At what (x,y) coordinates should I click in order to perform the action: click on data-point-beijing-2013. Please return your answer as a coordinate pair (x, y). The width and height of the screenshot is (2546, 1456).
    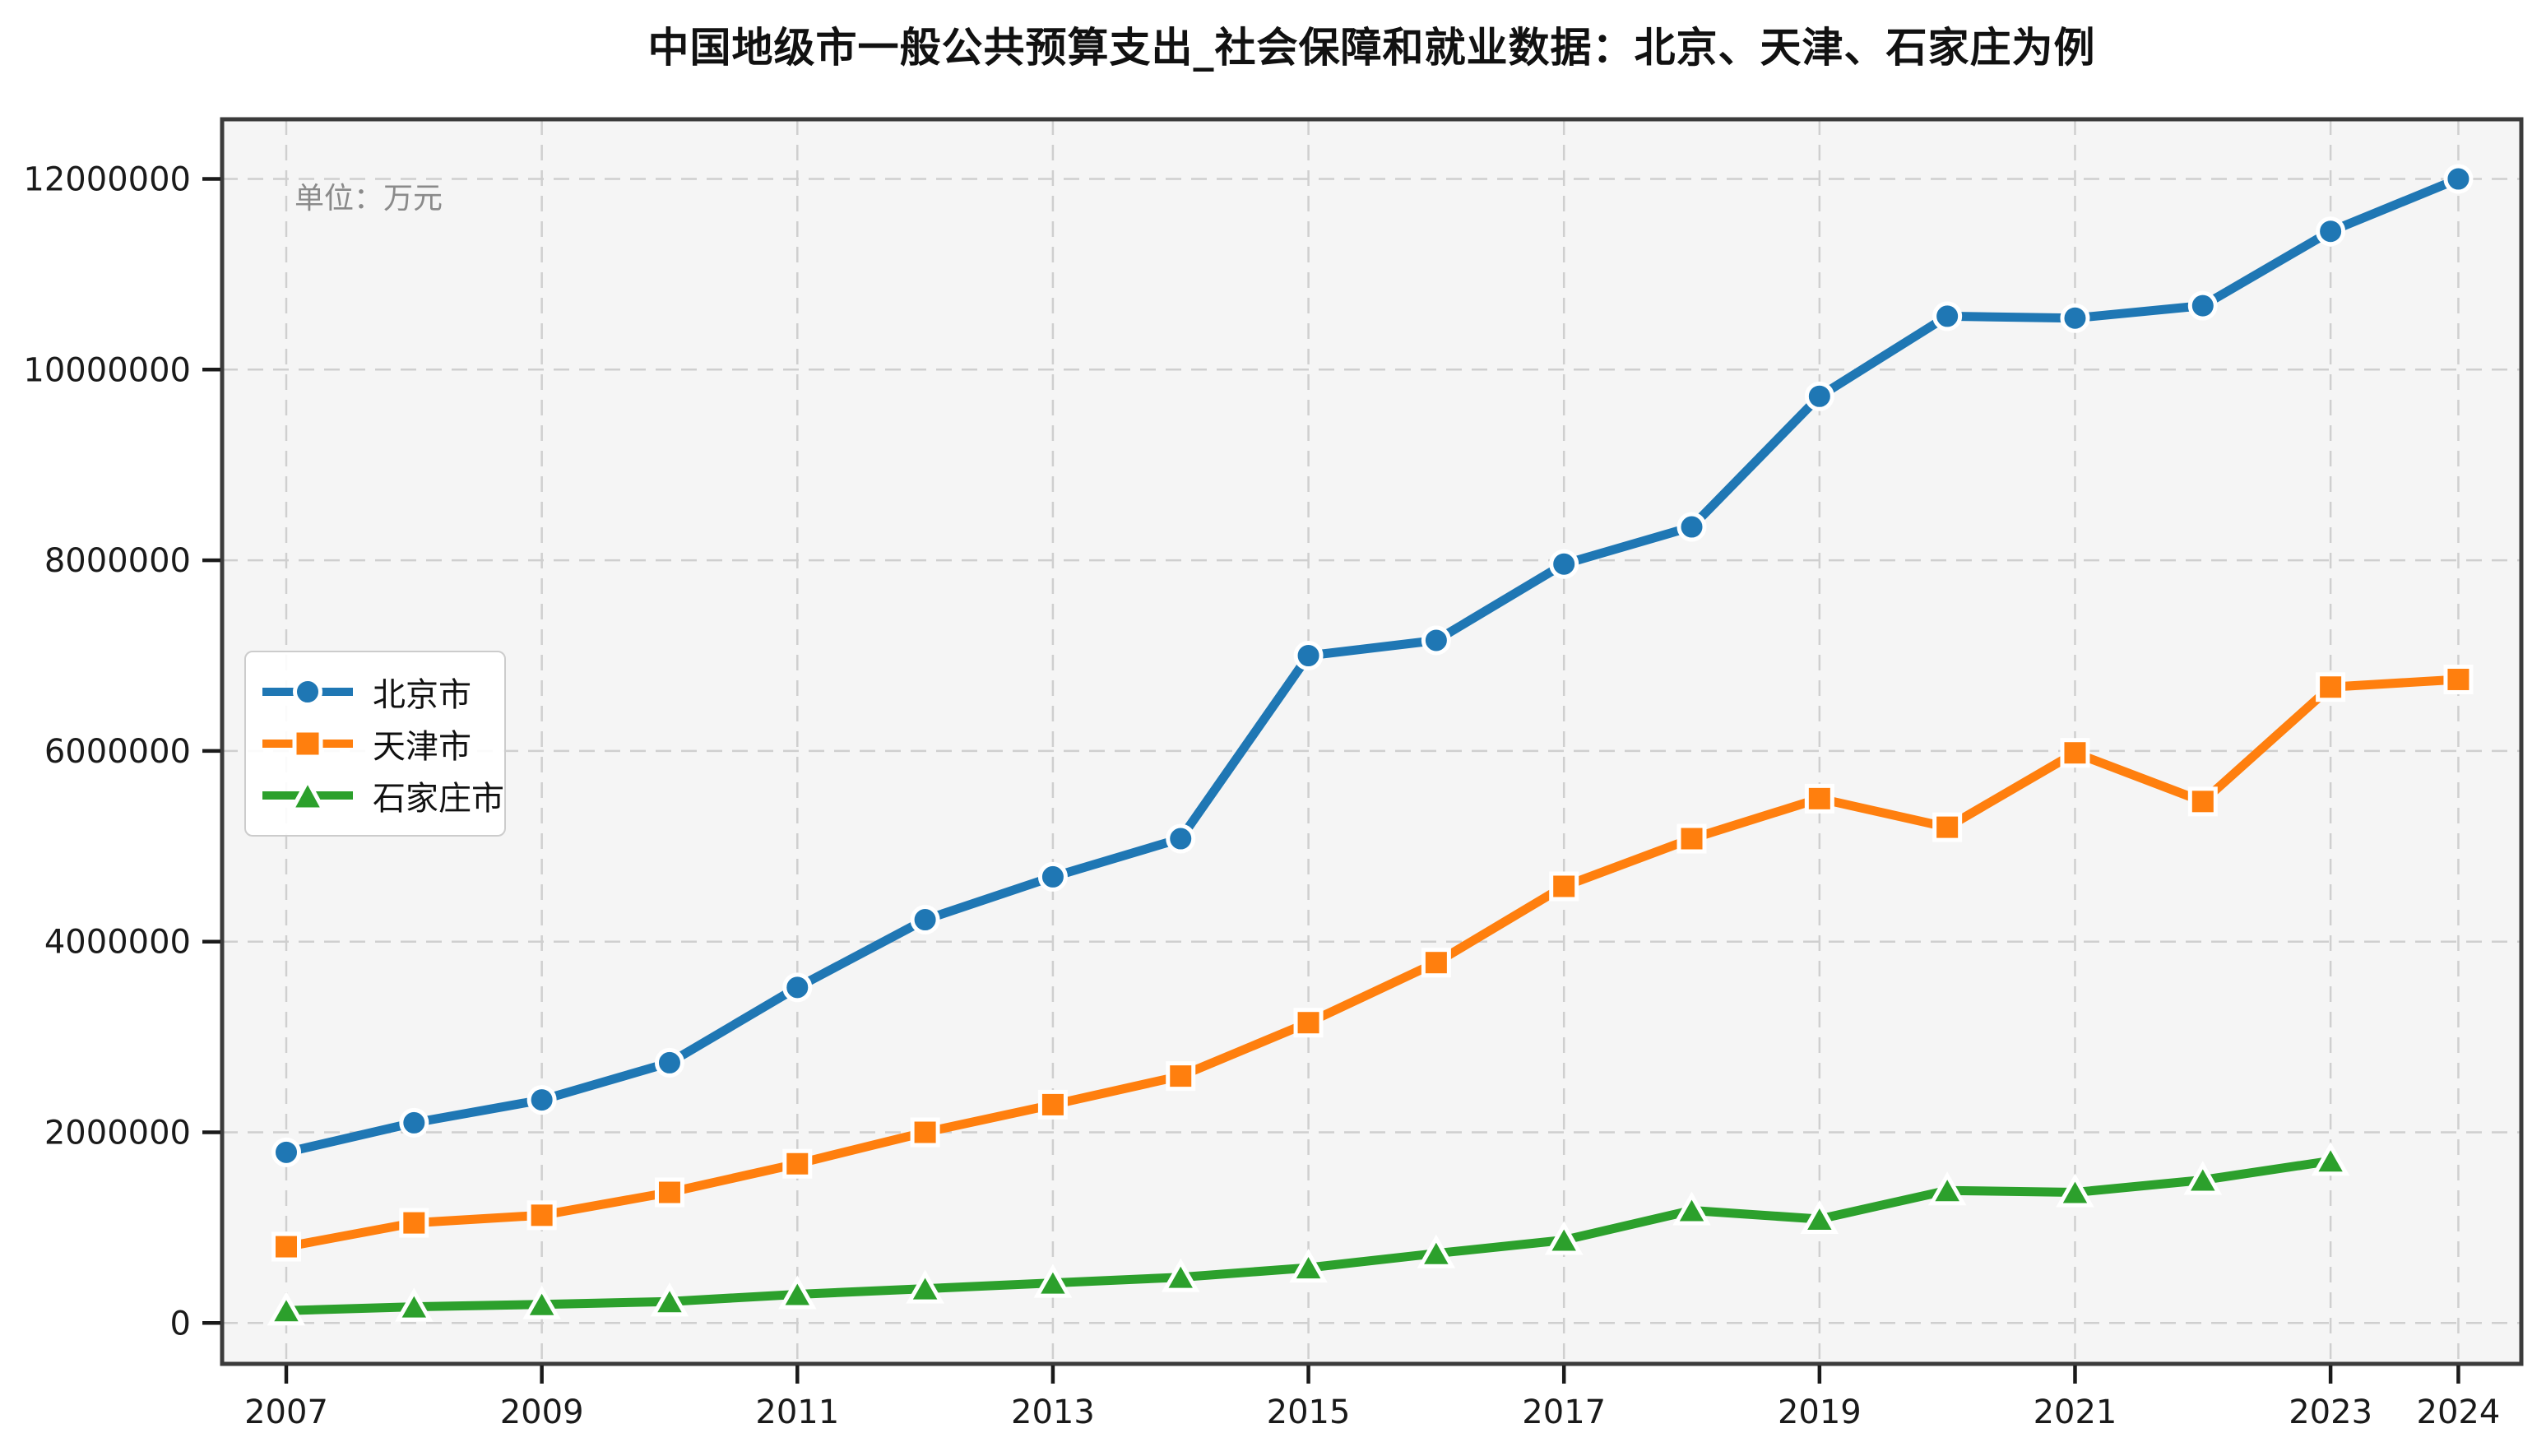
    Looking at the image, I should click on (1052, 876).